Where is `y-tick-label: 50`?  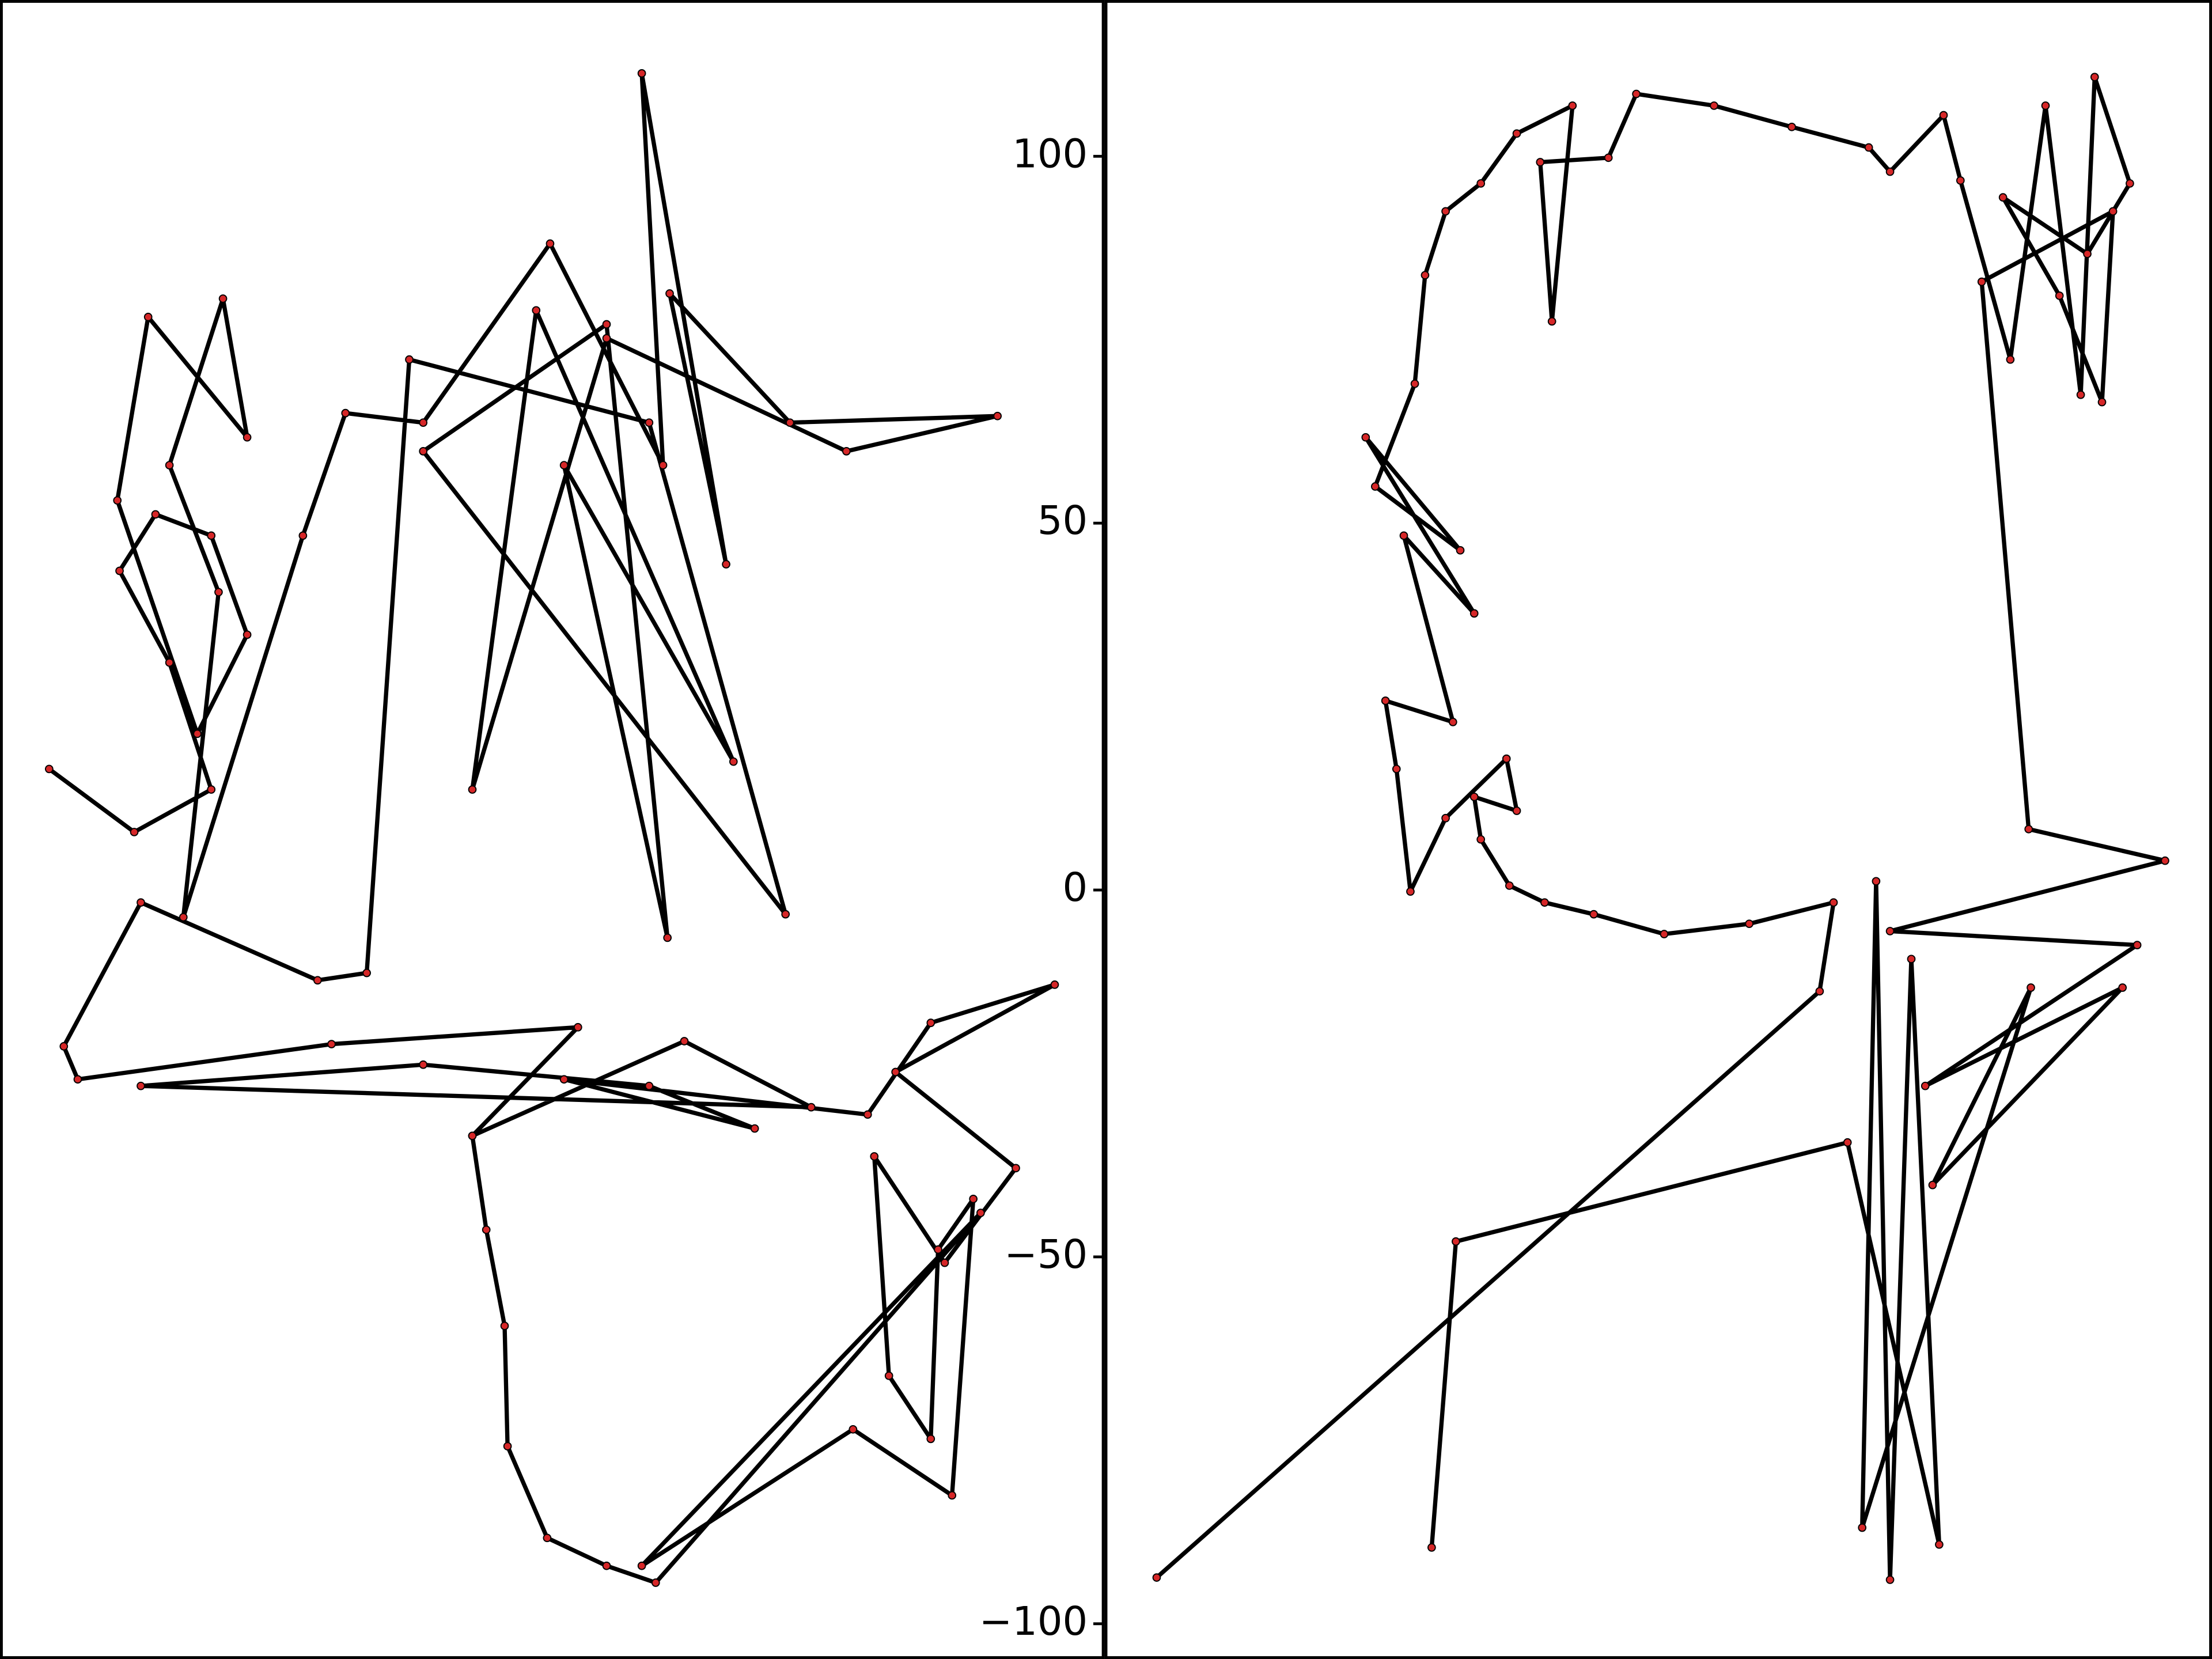 y-tick-label: 50 is located at coordinates (1062, 521).